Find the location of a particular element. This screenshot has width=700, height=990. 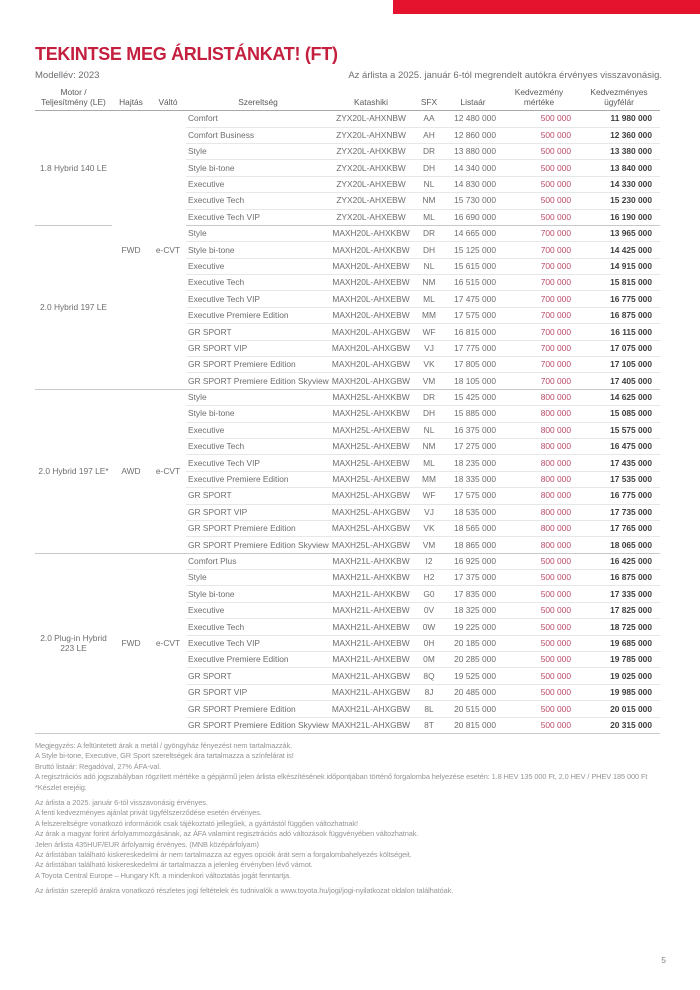

header-transmission: Váltó is located at coordinates (168, 99).